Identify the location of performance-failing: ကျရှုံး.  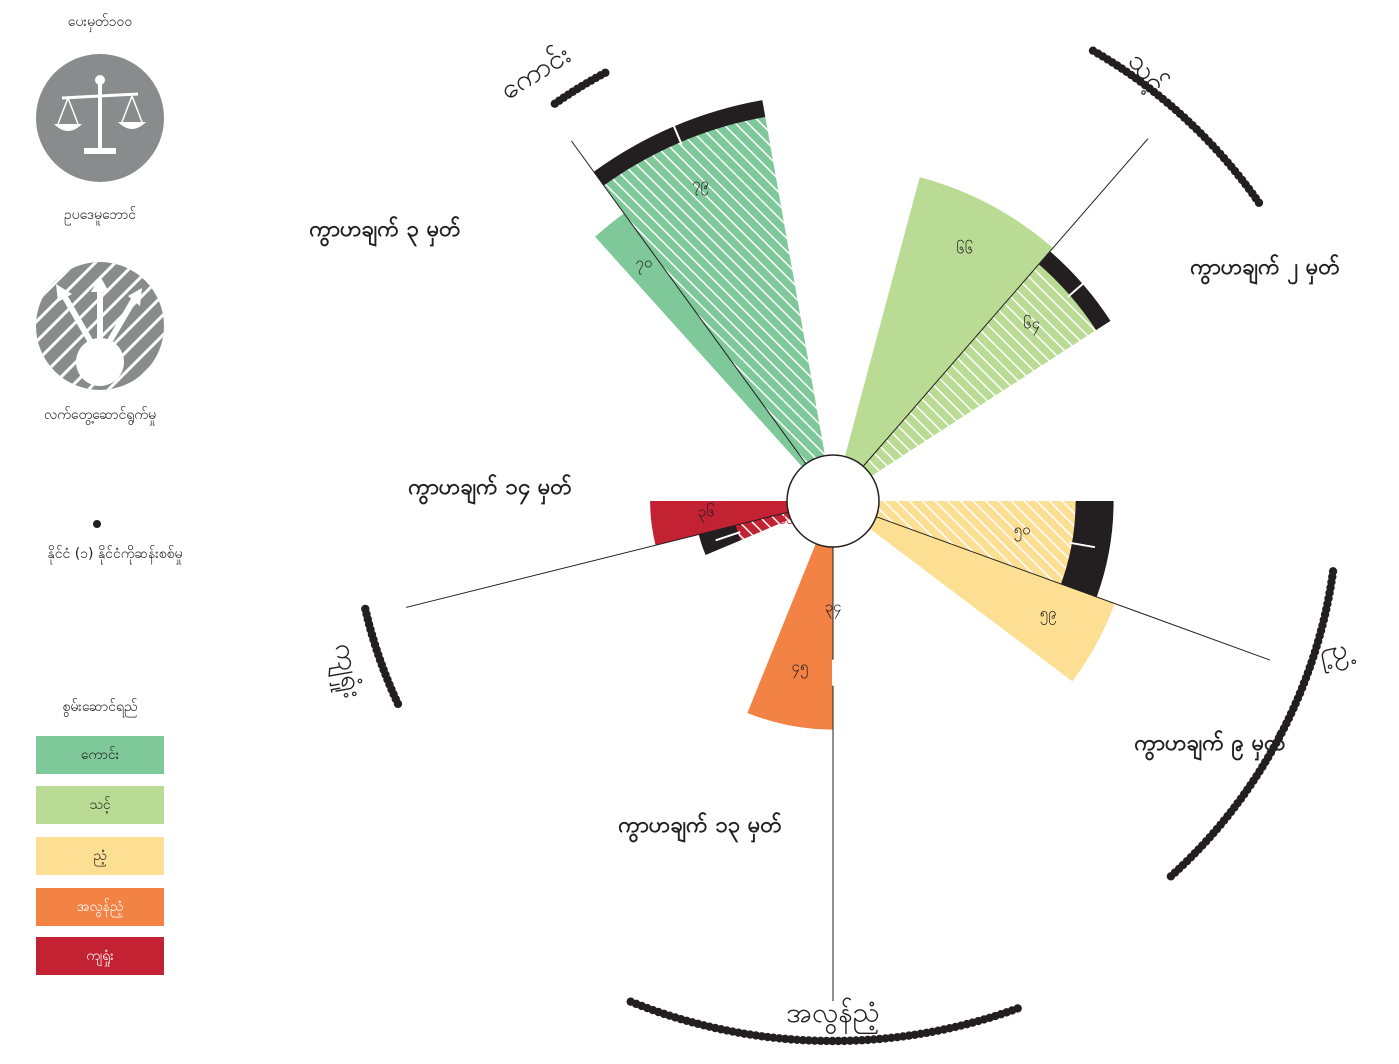
(100, 956).